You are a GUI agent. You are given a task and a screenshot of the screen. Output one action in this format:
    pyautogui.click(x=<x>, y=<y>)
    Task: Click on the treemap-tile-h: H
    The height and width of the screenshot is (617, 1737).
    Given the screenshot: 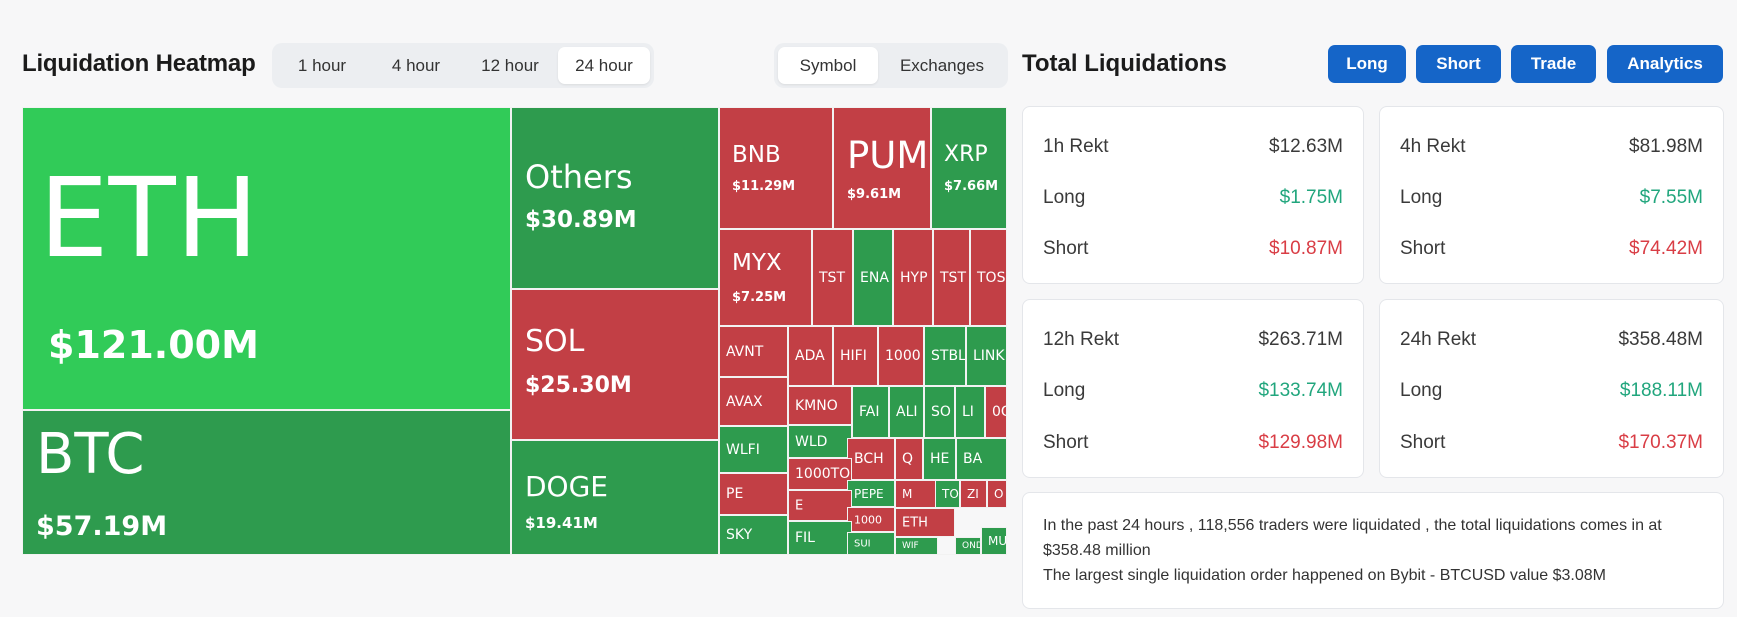 What is the action you would take?
    pyautogui.click(x=915, y=554)
    